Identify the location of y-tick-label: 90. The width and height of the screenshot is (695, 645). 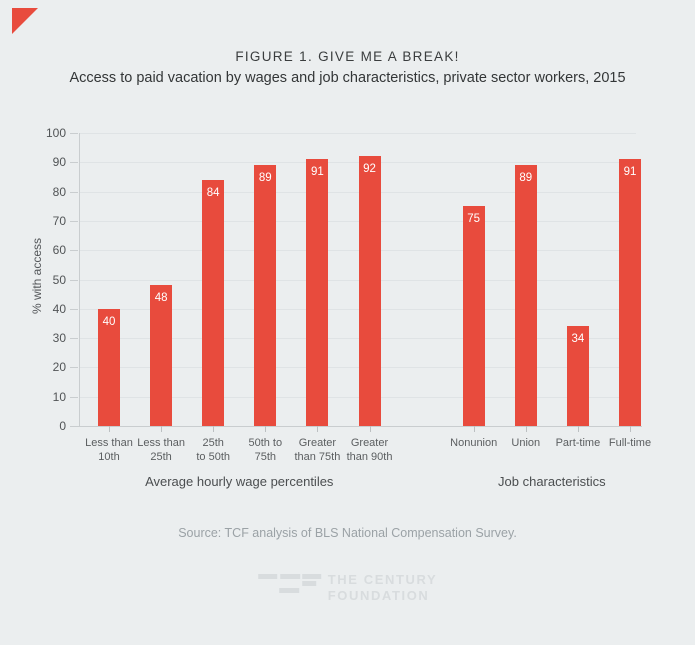
(59, 162).